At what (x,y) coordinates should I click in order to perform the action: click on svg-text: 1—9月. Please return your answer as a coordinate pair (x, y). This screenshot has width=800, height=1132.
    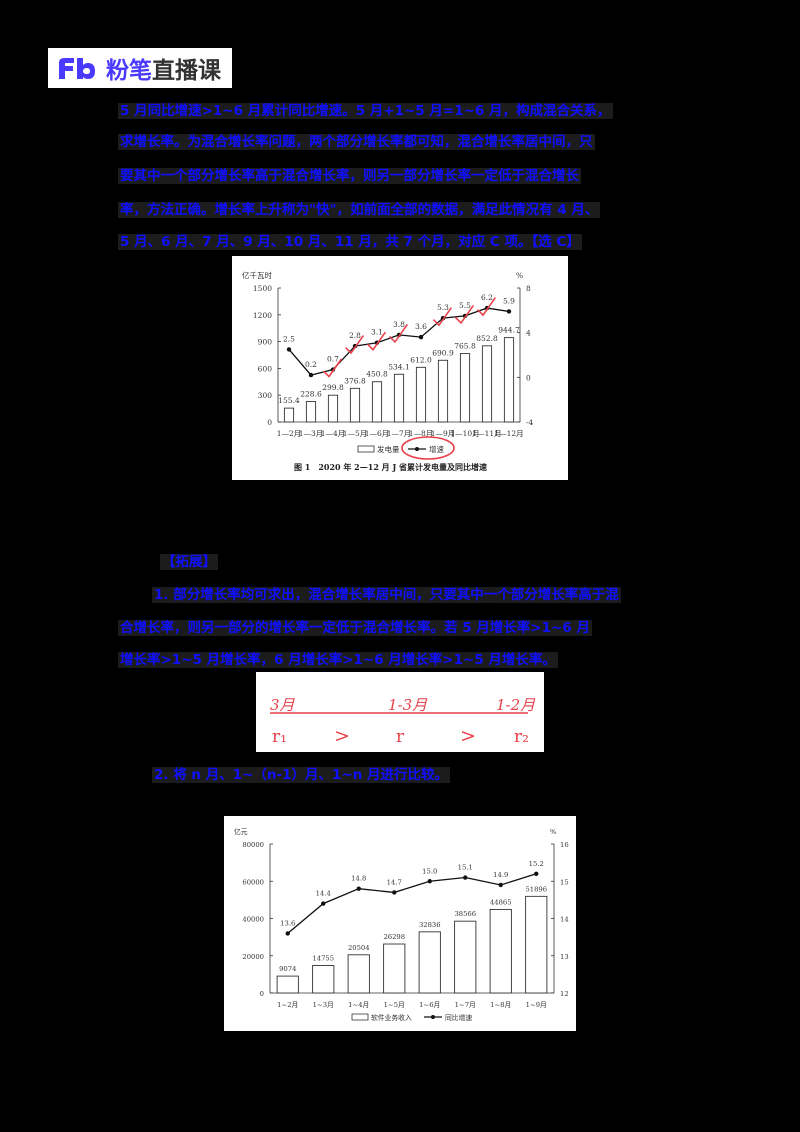
    Looking at the image, I should click on (443, 433).